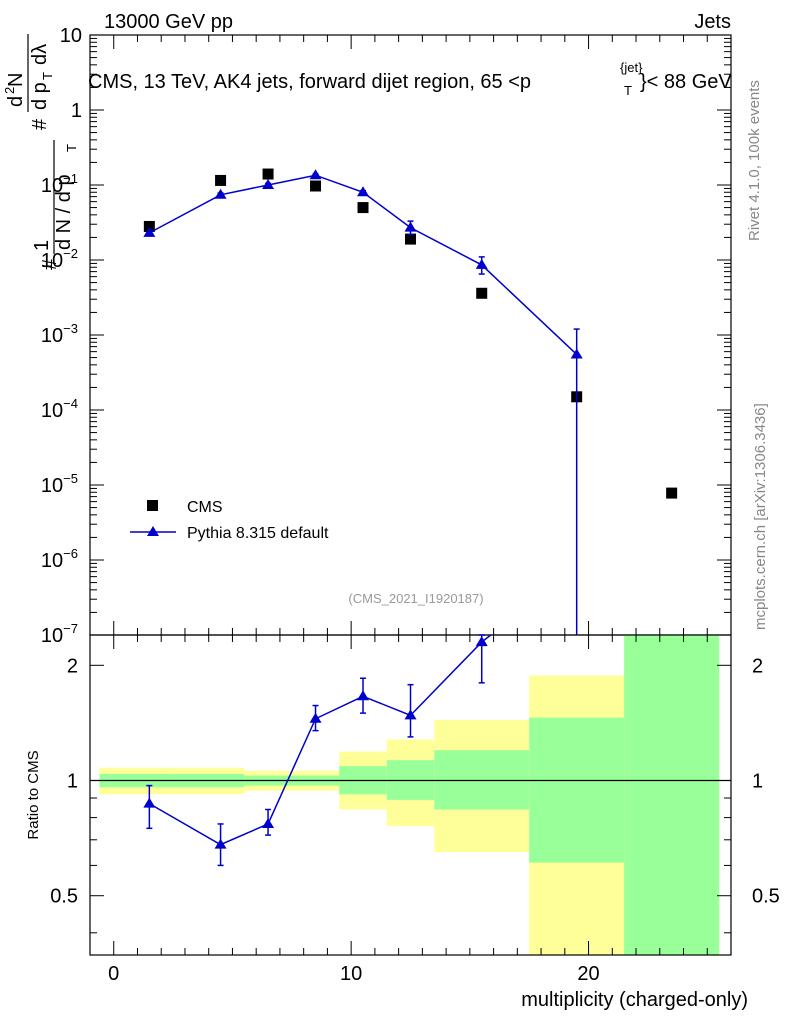 This screenshot has height=1029, width=786. I want to click on svg-text: dλ, so click(40, 54).